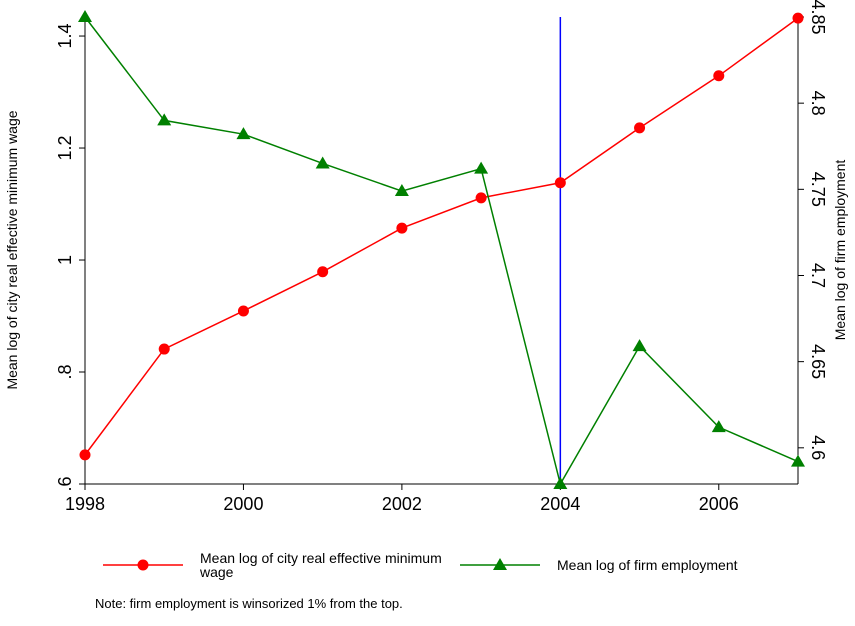 This screenshot has width=855, height=626. Describe the element at coordinates (85, 504) in the screenshot. I see `x-tick-label: 1998` at that location.